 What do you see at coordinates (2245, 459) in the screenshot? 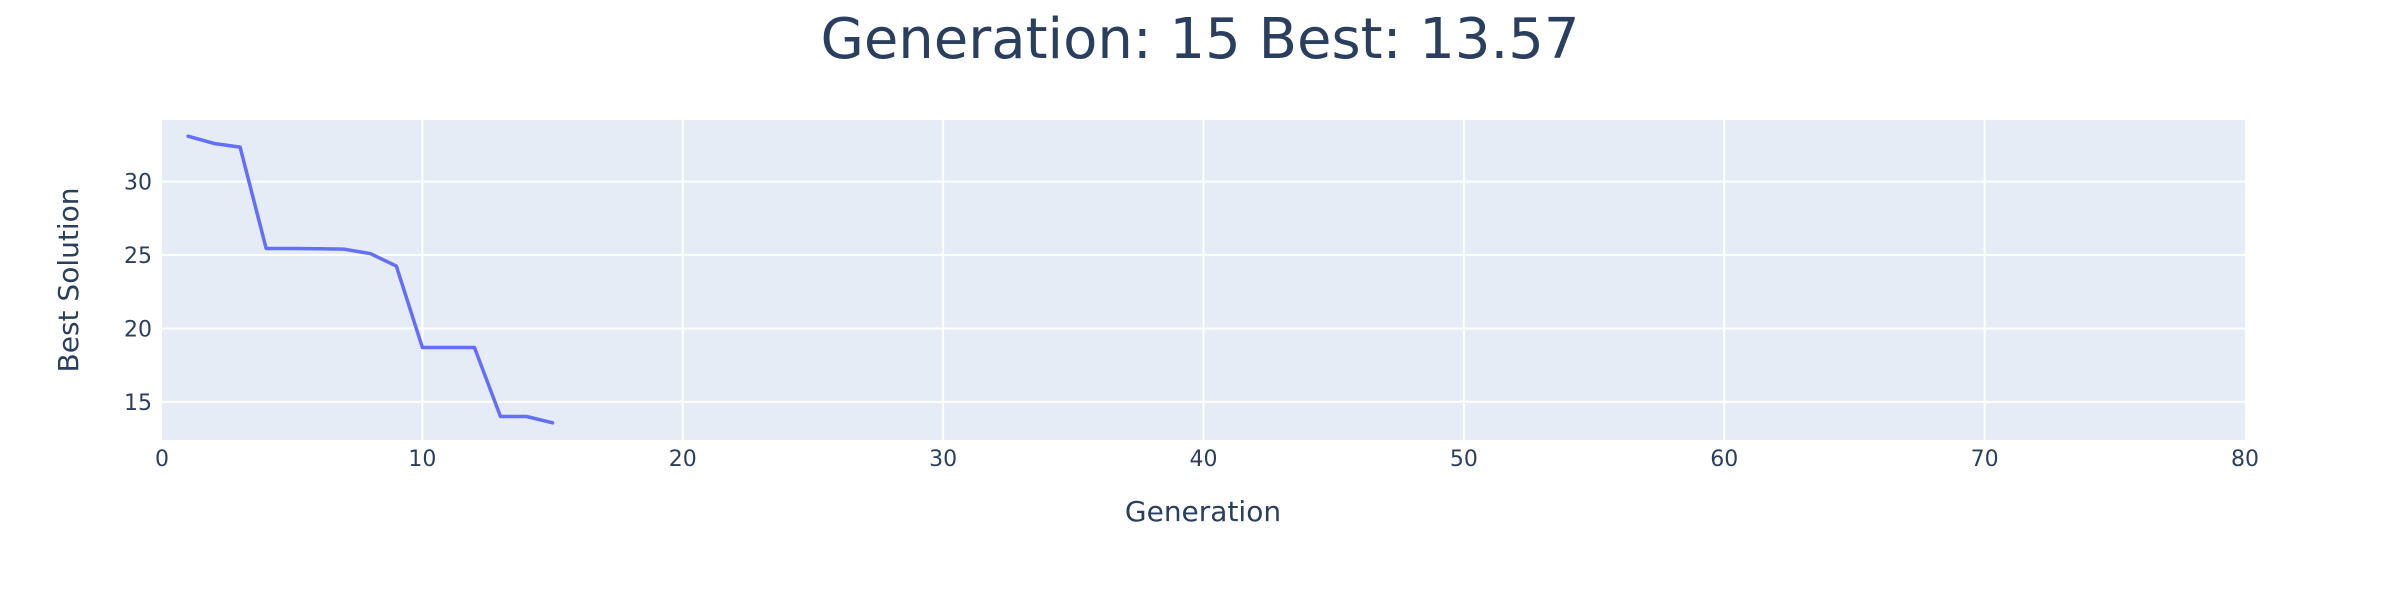
I see `x-tick-label: 80` at bounding box center [2245, 459].